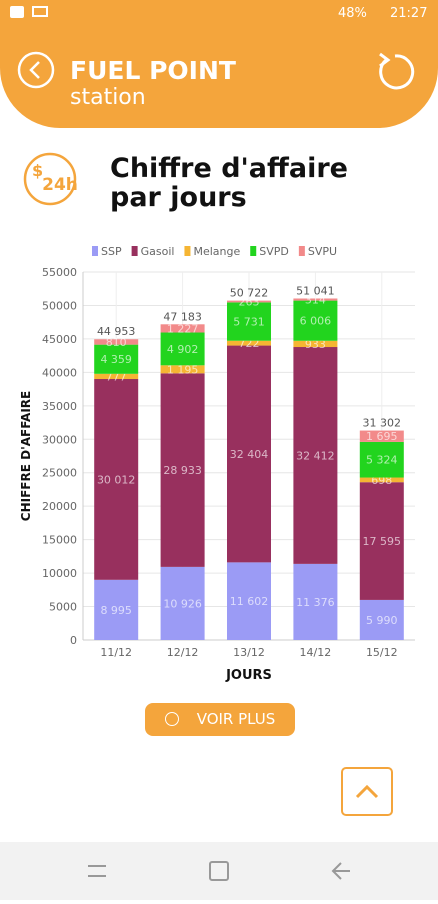  I want to click on y-tick-label: 40000, so click(59, 372).